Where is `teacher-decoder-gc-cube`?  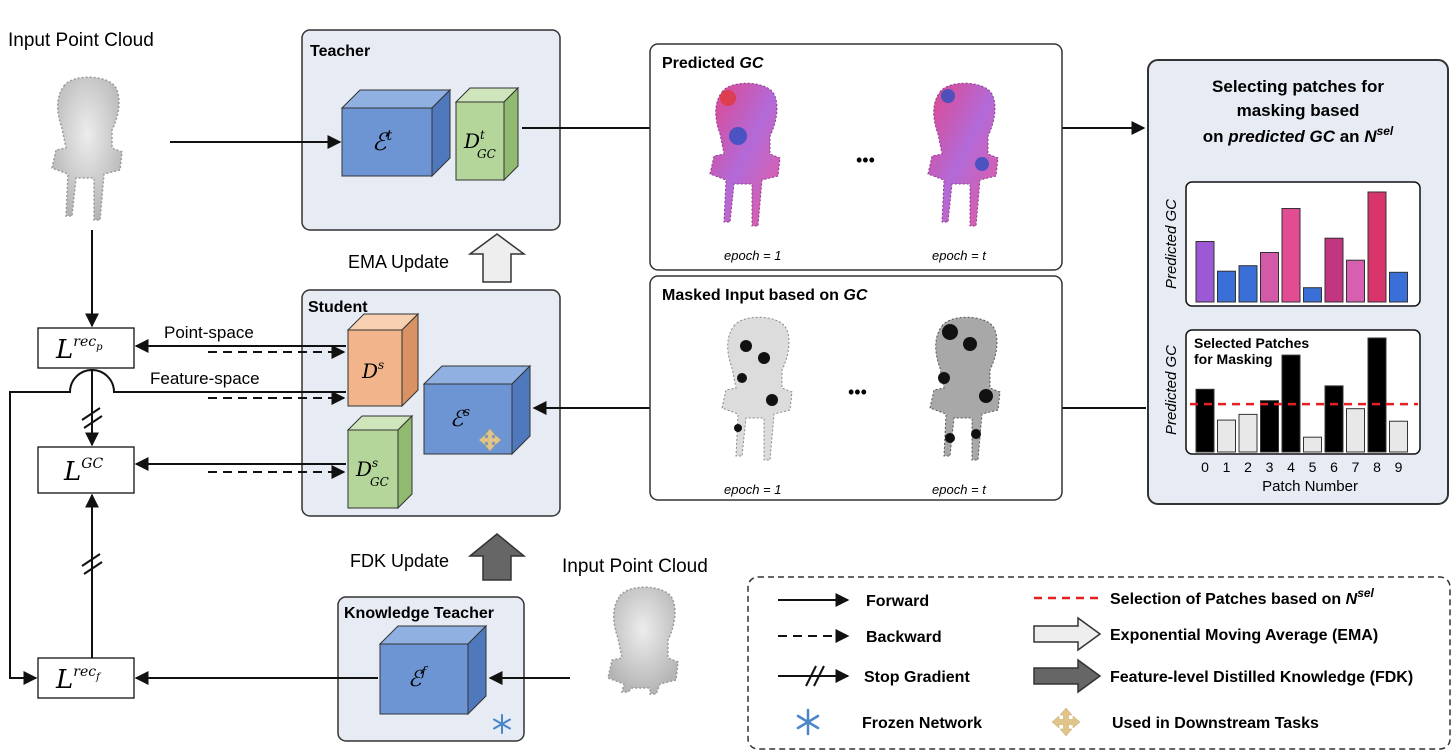
teacher-decoder-gc-cube is located at coordinates (487, 134).